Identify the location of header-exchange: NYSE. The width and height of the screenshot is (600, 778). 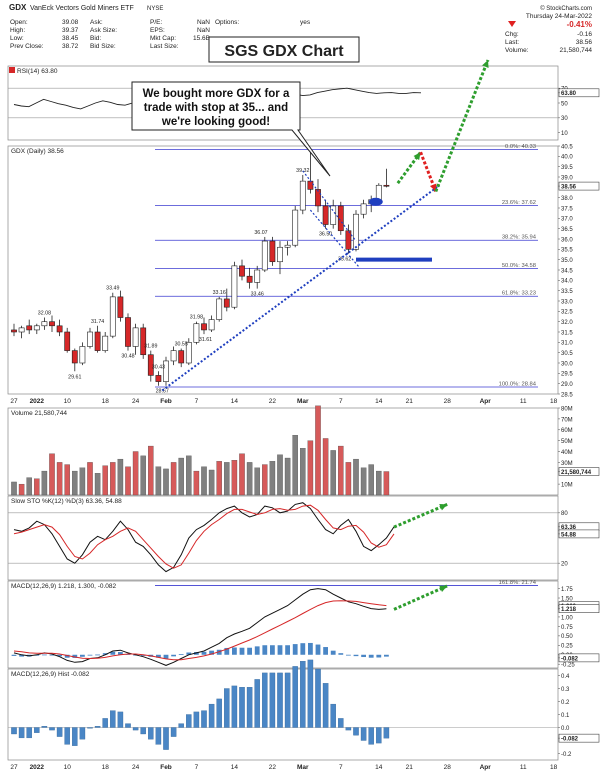
(155, 9).